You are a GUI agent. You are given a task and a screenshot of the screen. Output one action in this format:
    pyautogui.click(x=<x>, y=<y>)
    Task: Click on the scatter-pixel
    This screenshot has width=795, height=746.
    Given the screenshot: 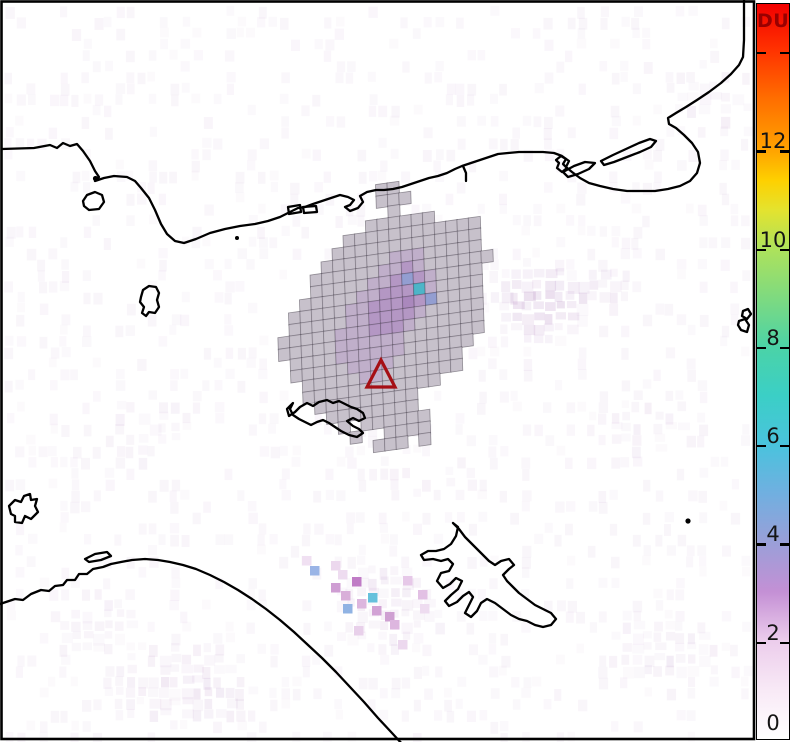 What is the action you would take?
    pyautogui.click(x=336, y=588)
    